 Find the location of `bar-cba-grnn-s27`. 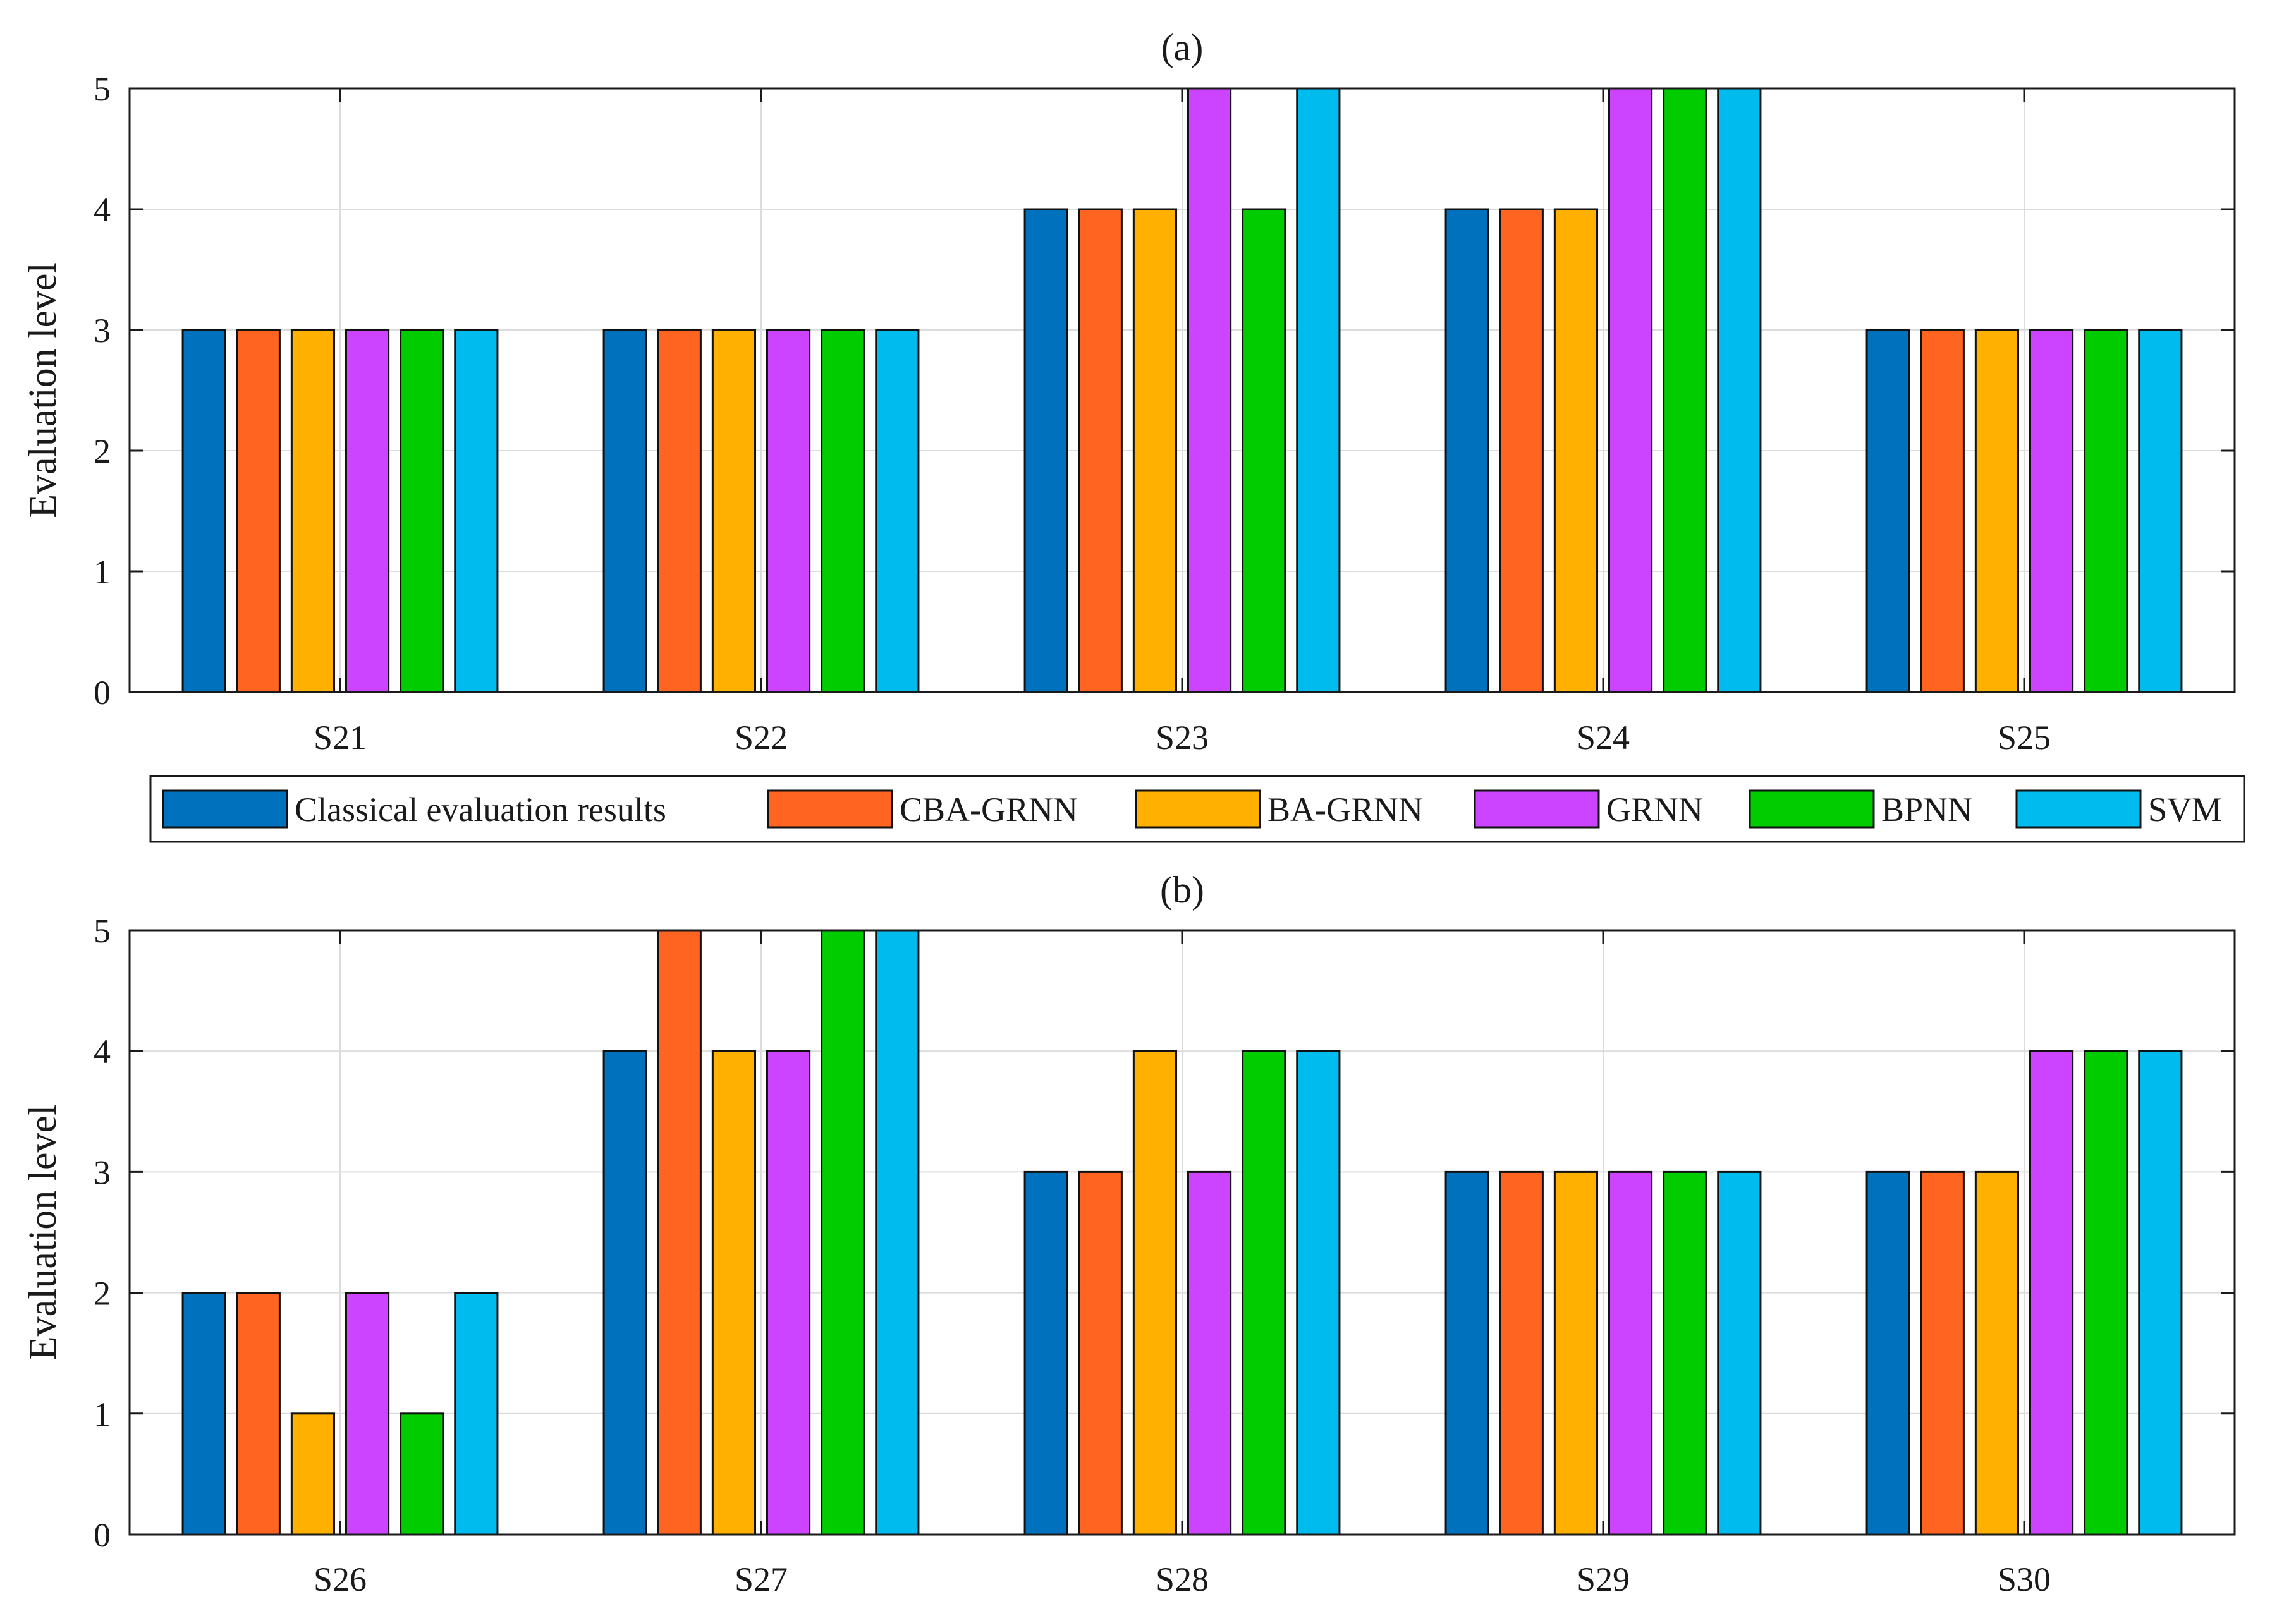

bar-cba-grnn-s27 is located at coordinates (679, 1232).